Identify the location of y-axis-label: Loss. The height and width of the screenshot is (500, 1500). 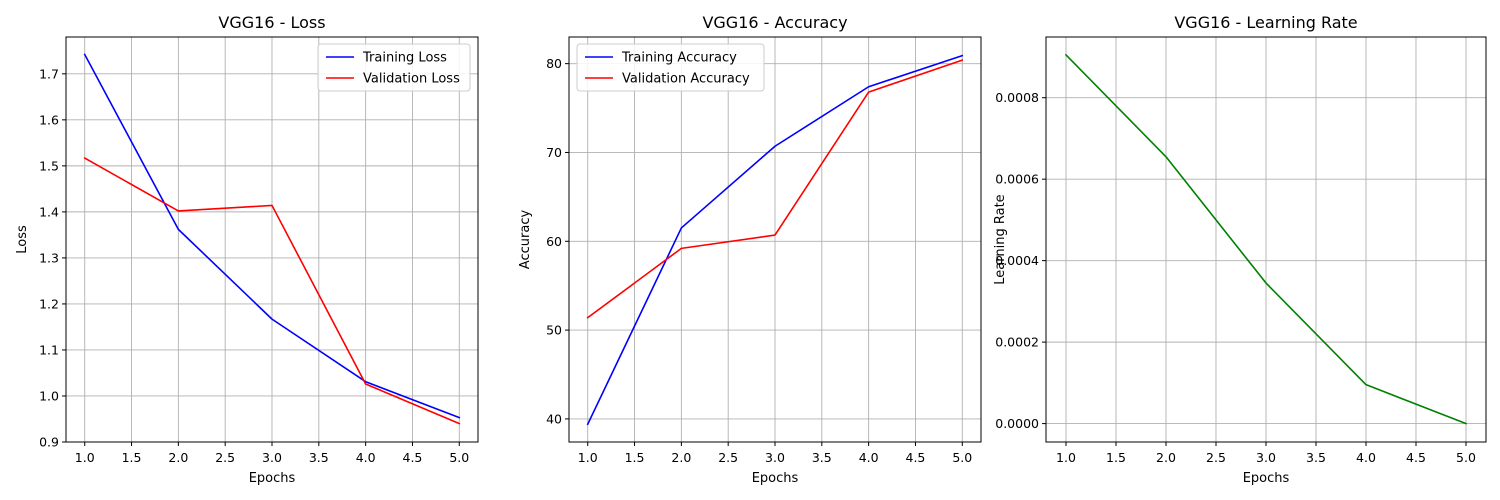
(22, 239).